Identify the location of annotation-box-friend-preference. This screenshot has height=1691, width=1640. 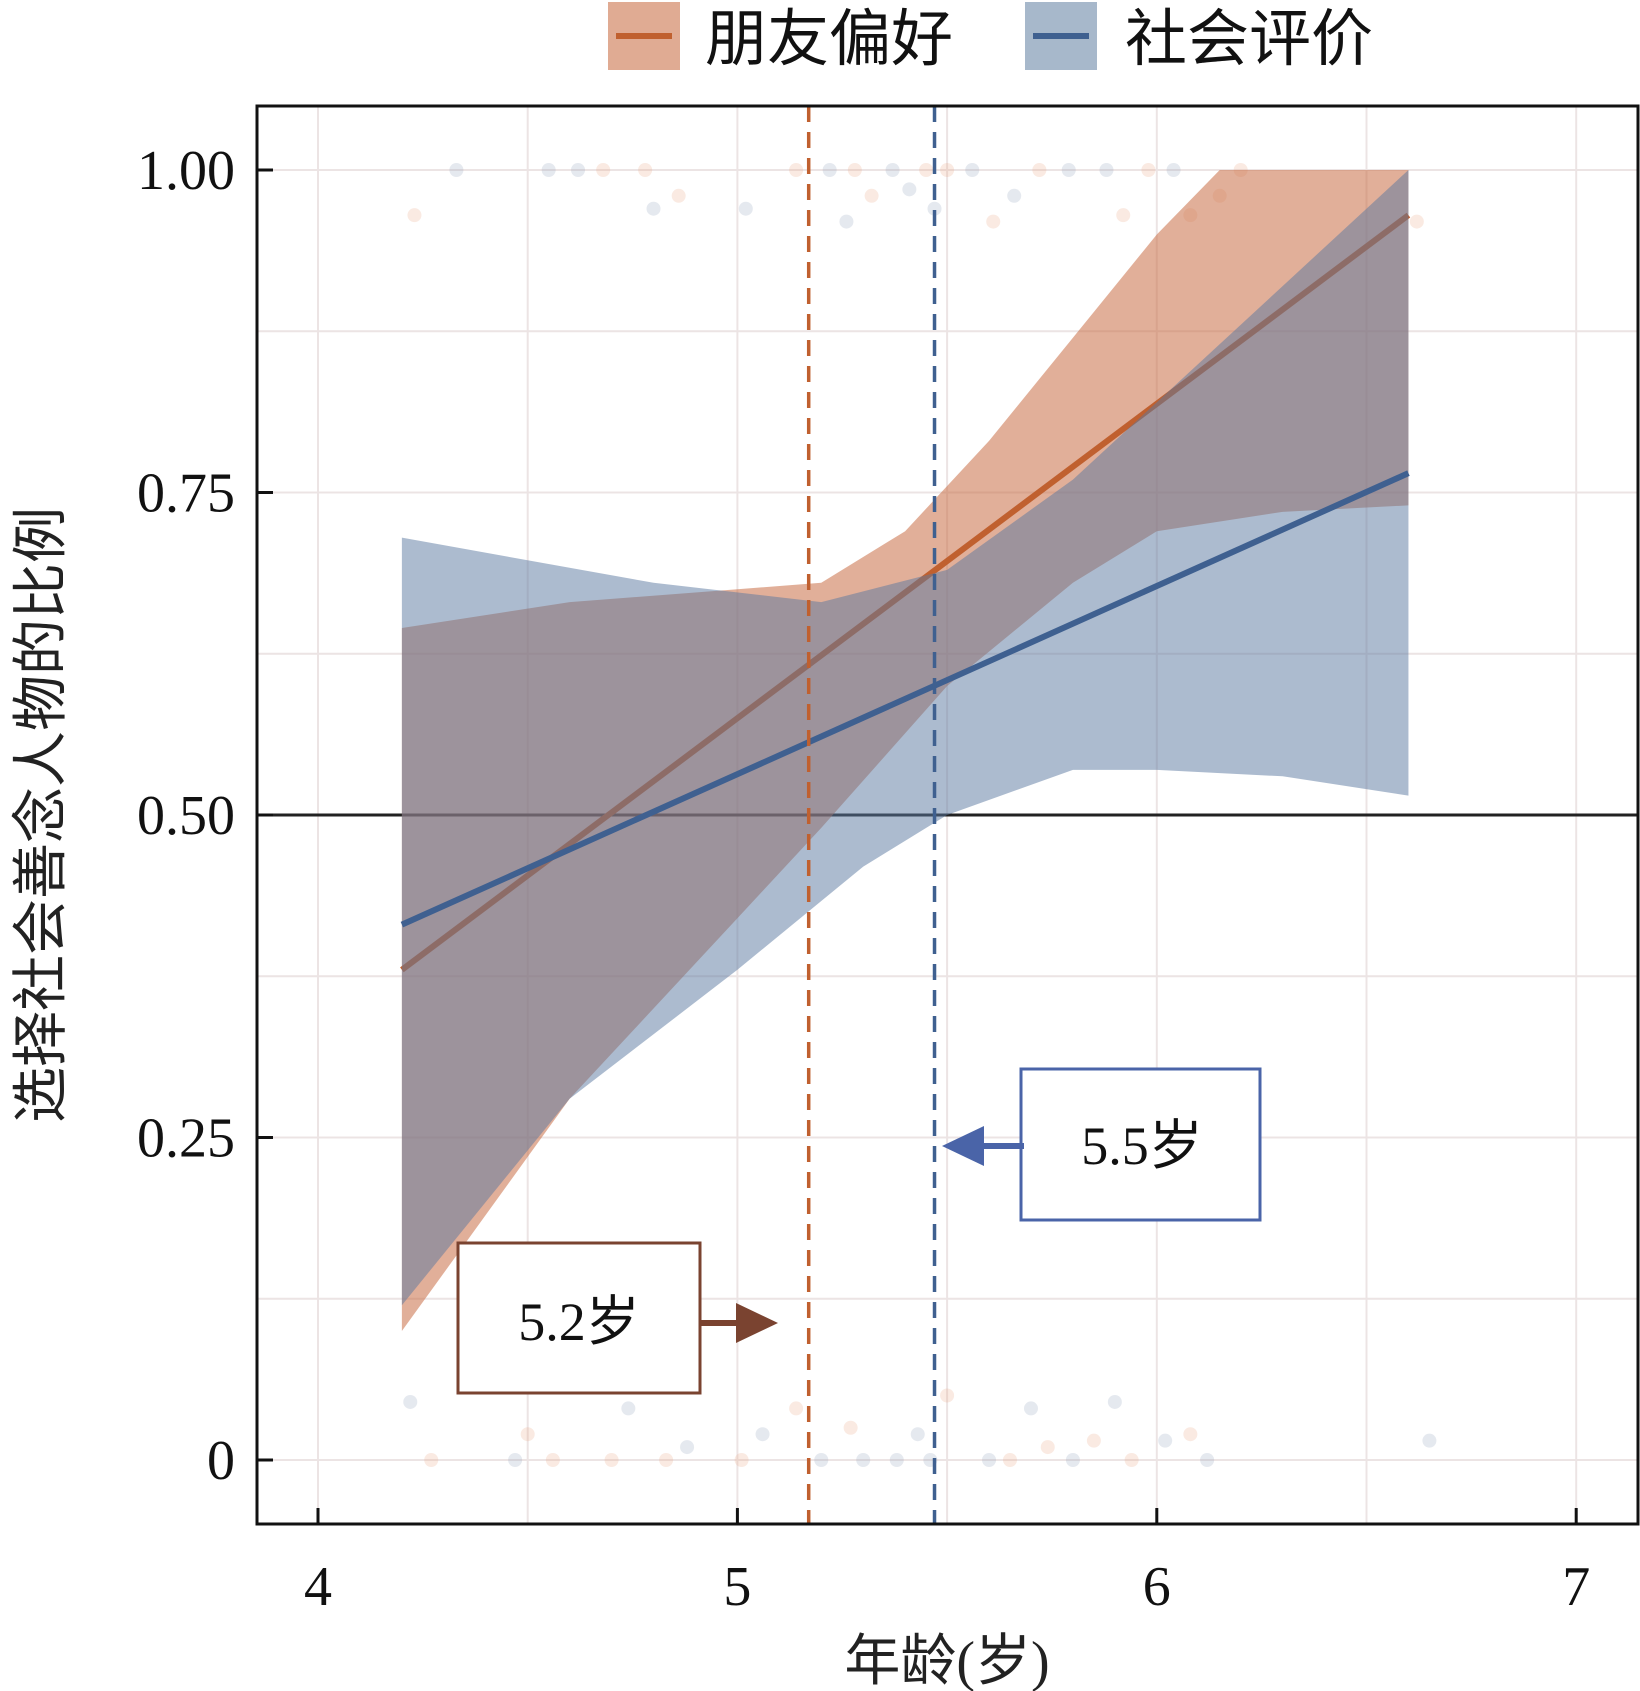
(579, 1318).